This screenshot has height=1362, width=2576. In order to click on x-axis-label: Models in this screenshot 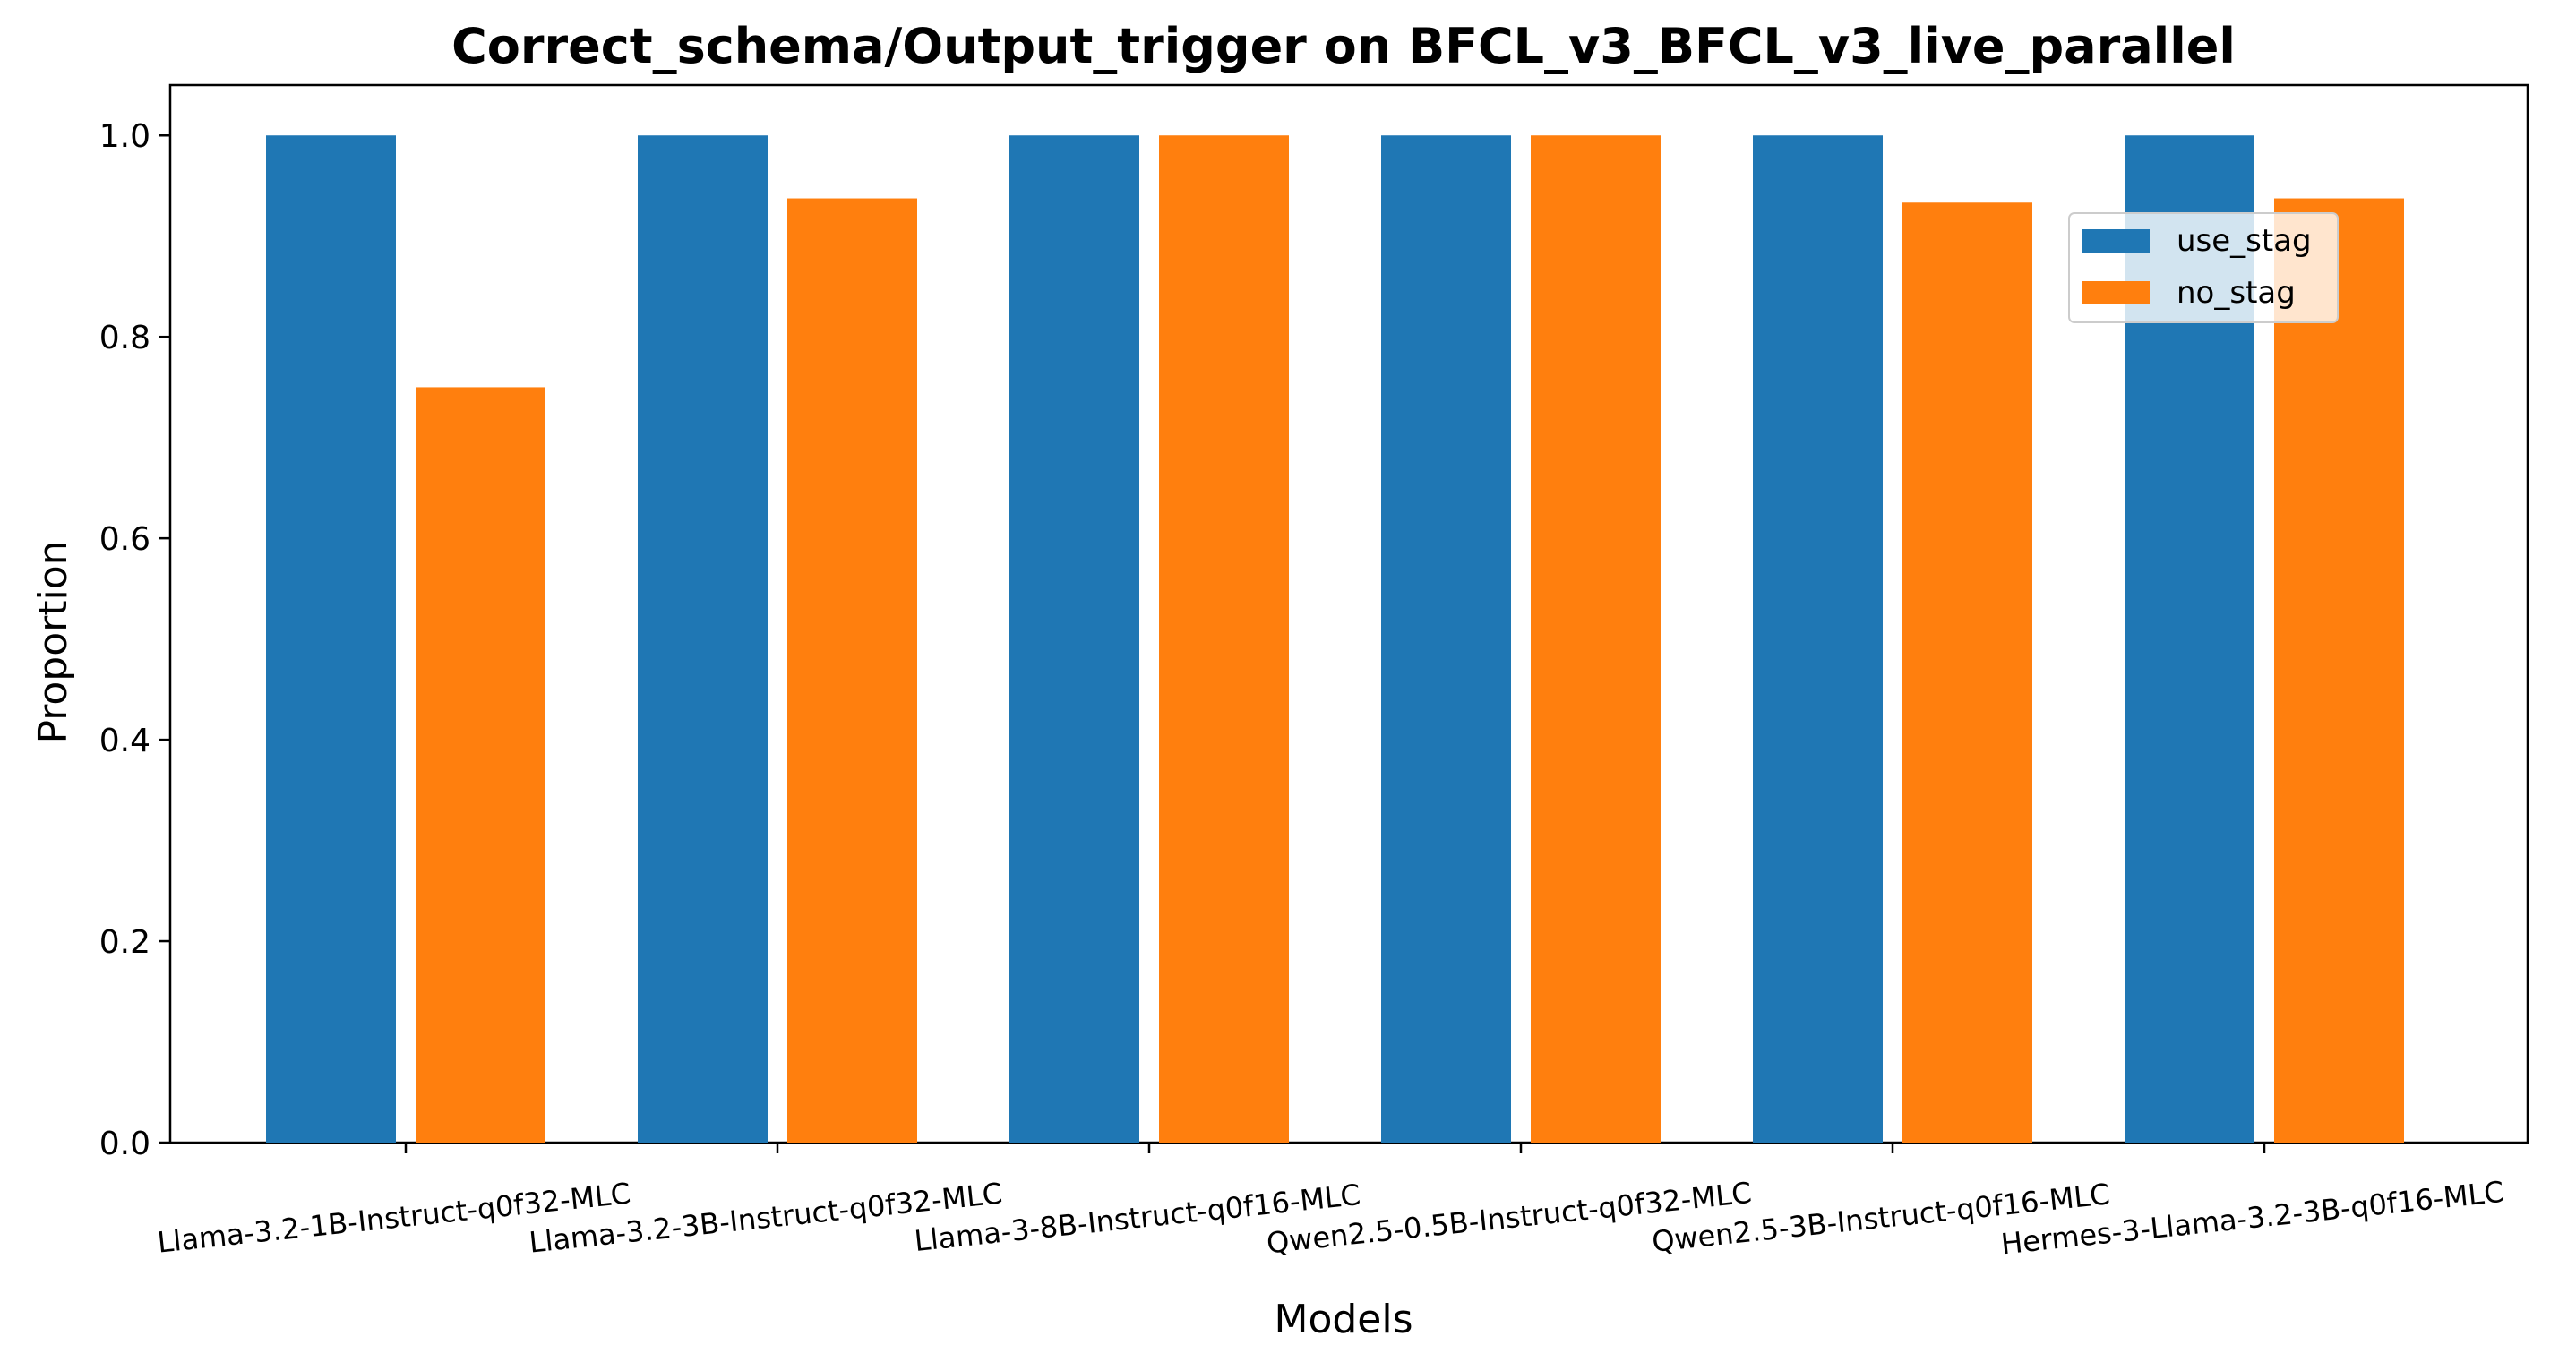, I will do `click(1343, 1319)`.